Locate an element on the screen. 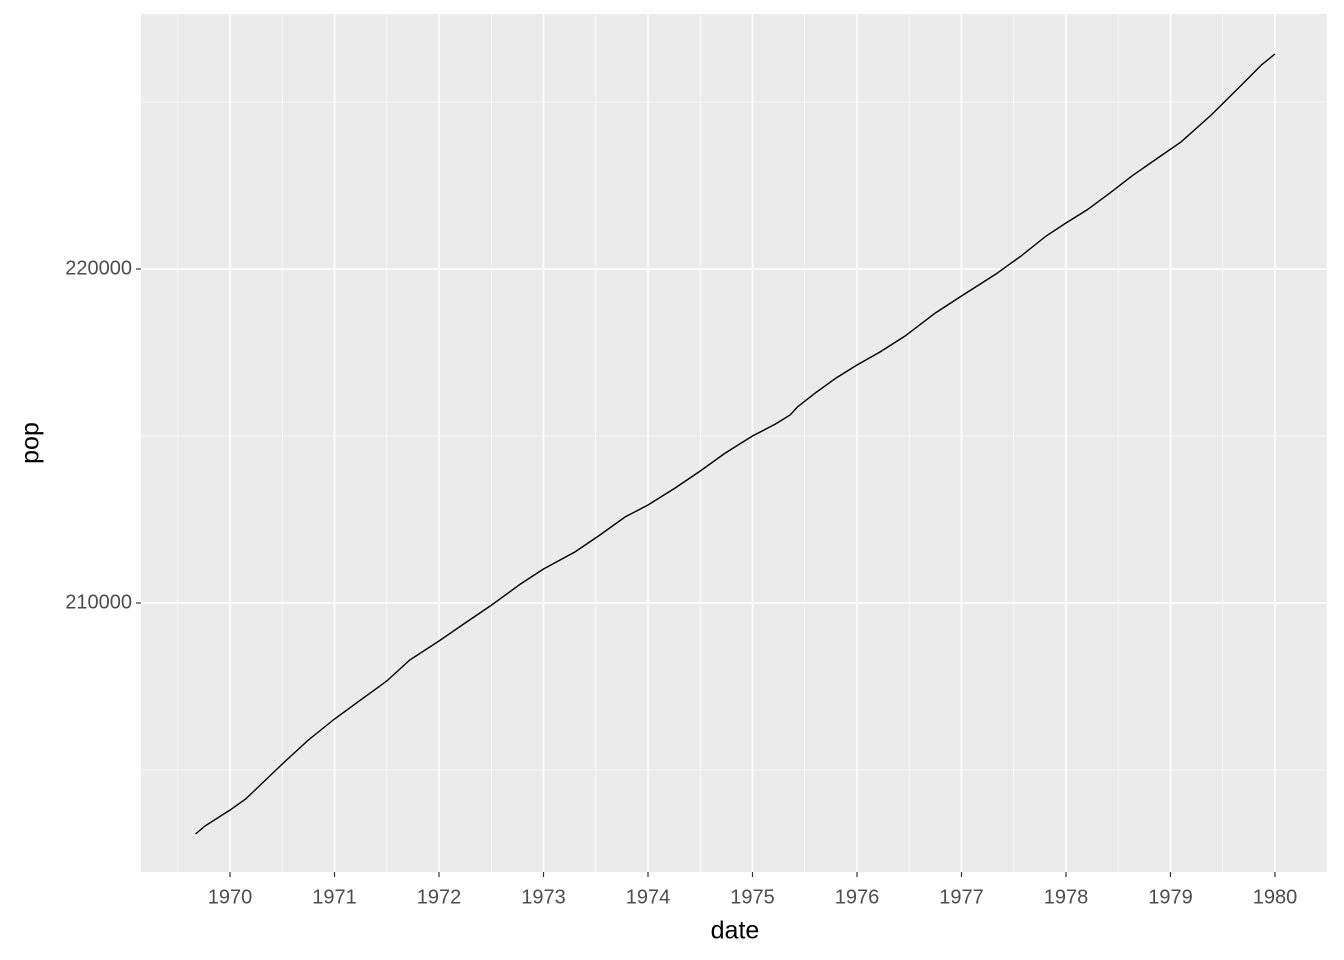 Image resolution: width=1344 pixels, height=960 pixels. x-tick-label: 1973 is located at coordinates (543, 897).